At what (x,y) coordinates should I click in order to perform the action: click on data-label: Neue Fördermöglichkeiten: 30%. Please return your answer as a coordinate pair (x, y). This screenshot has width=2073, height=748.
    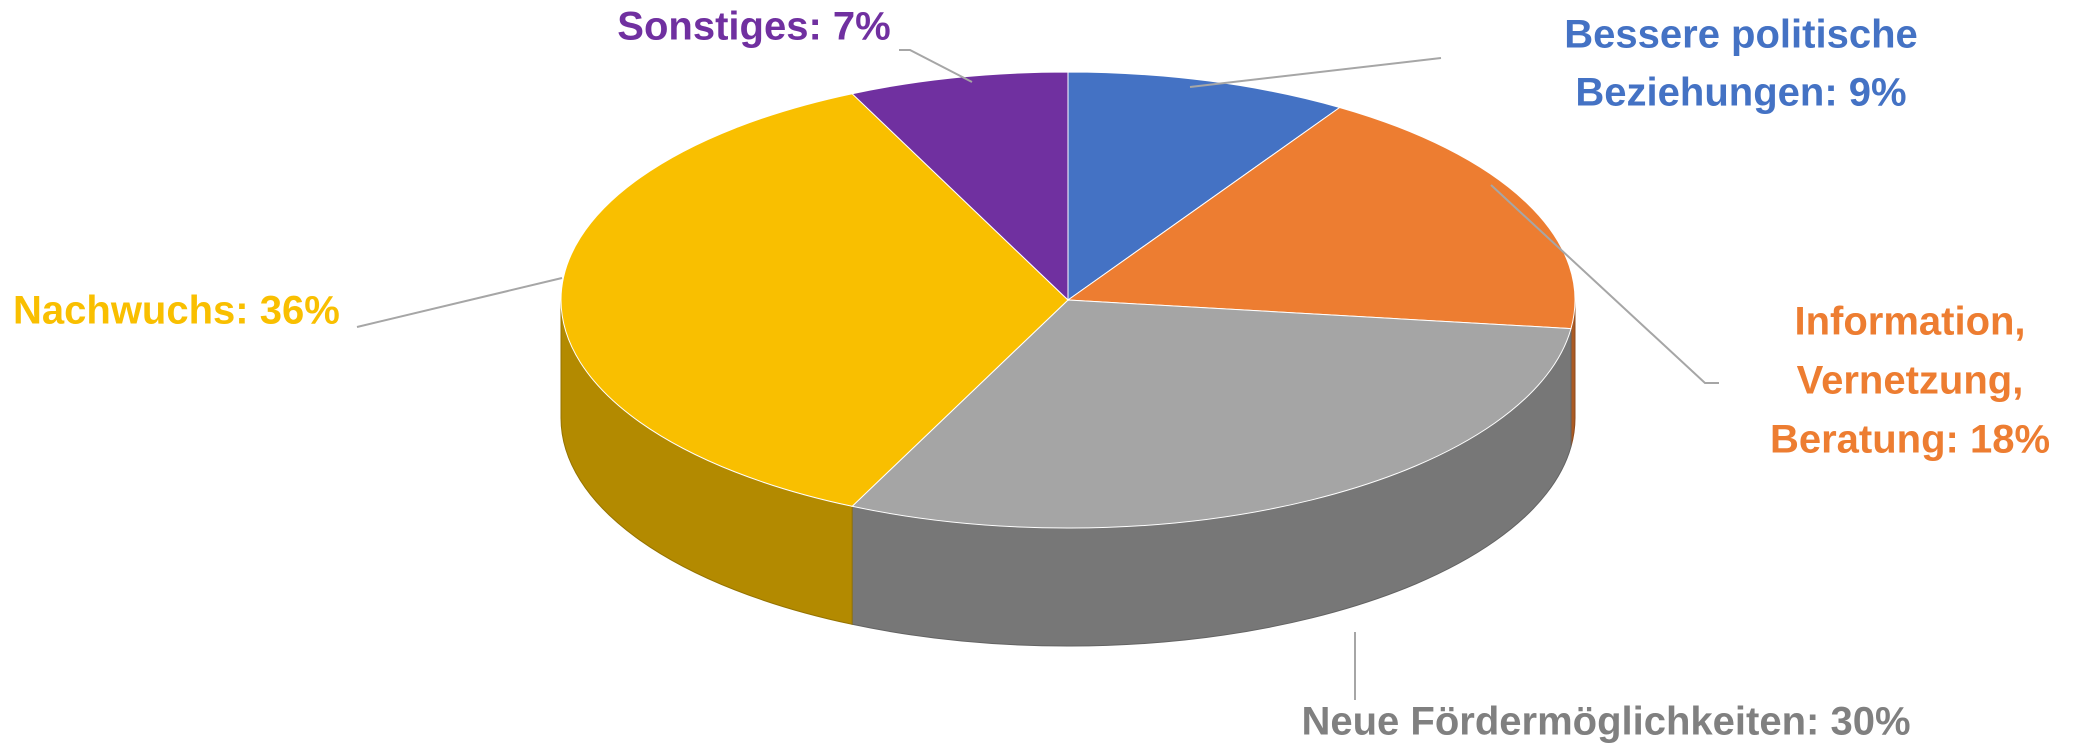
    Looking at the image, I should click on (1605, 722).